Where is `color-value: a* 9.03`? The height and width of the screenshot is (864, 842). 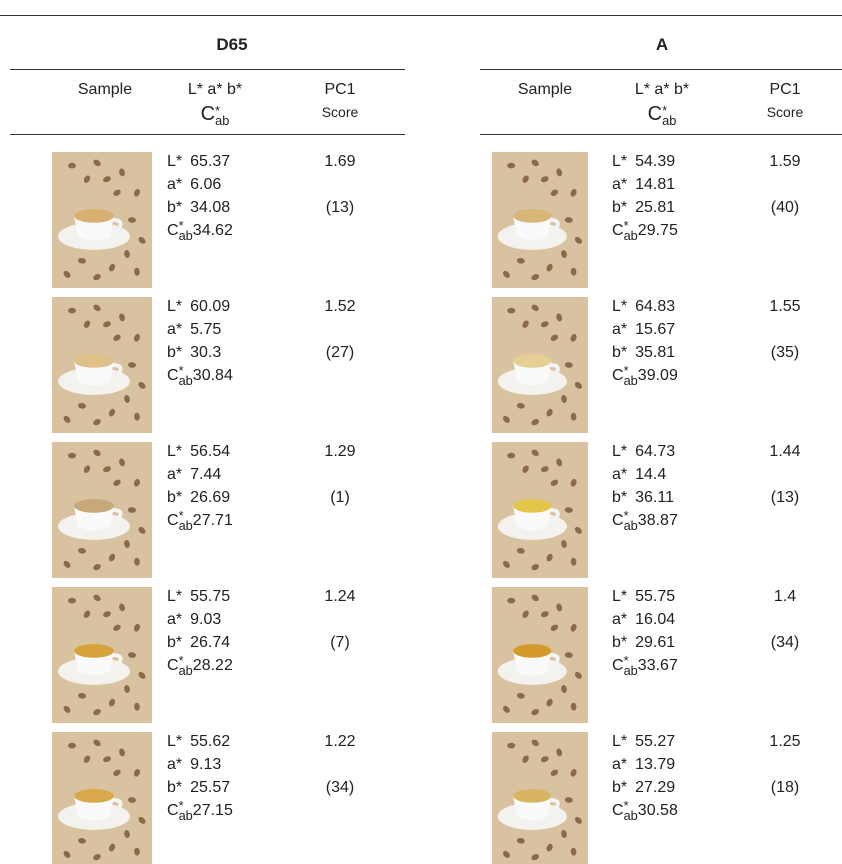
color-value: a* 9.03 is located at coordinates (194, 620).